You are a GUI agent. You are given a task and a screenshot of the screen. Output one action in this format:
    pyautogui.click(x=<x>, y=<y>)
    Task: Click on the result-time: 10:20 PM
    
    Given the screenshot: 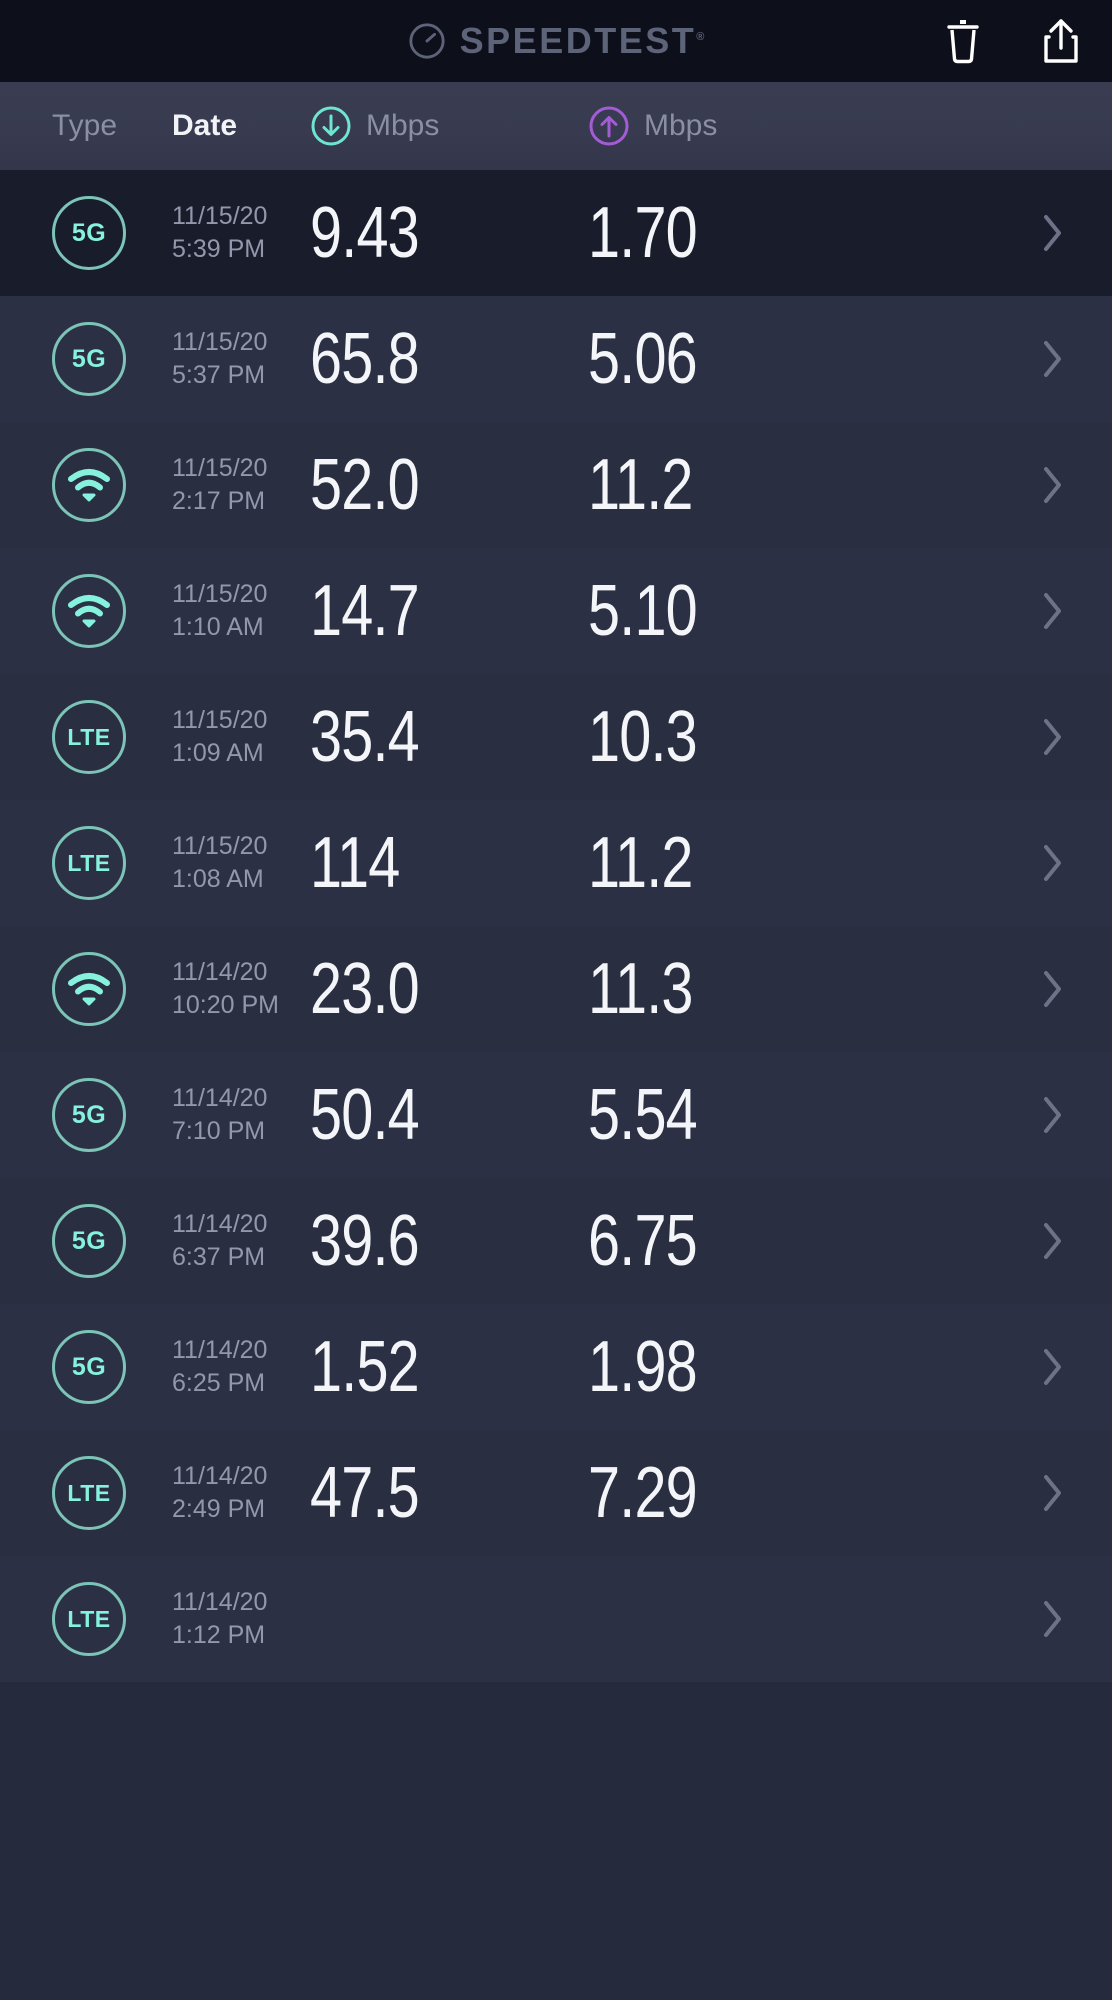 What is the action you would take?
    pyautogui.click(x=226, y=1005)
    